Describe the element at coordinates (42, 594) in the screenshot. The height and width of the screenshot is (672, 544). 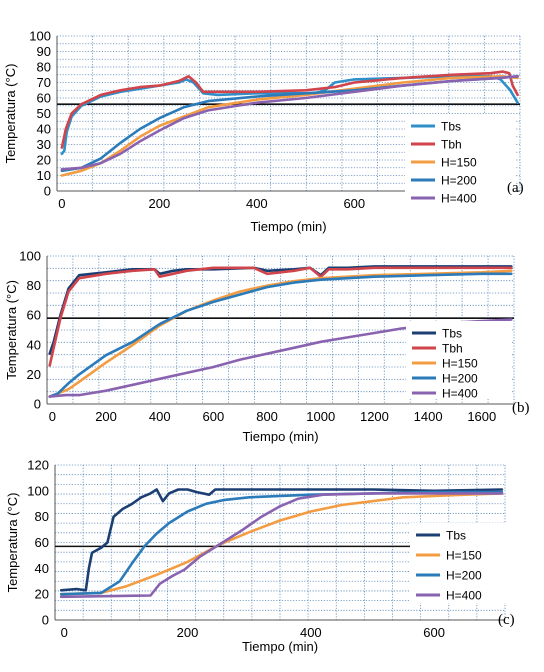
I see `panel-c-y-tick-label: 20` at that location.